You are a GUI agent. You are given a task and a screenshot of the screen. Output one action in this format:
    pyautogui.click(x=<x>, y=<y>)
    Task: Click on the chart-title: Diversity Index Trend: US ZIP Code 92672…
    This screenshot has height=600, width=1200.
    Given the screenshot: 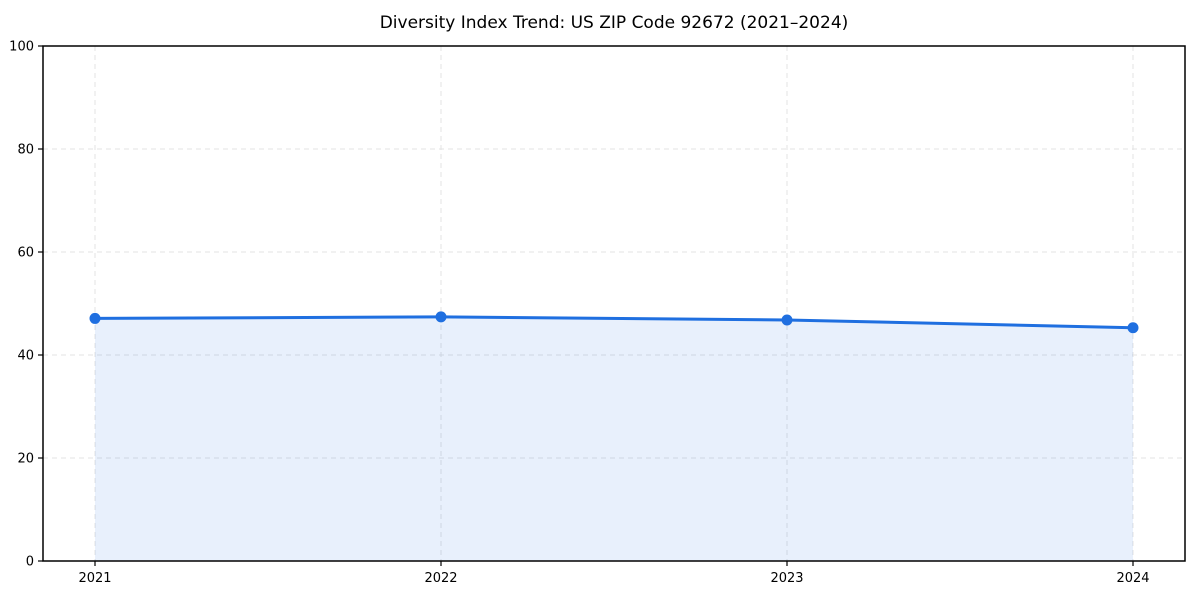 What is the action you would take?
    pyautogui.click(x=614, y=23)
    